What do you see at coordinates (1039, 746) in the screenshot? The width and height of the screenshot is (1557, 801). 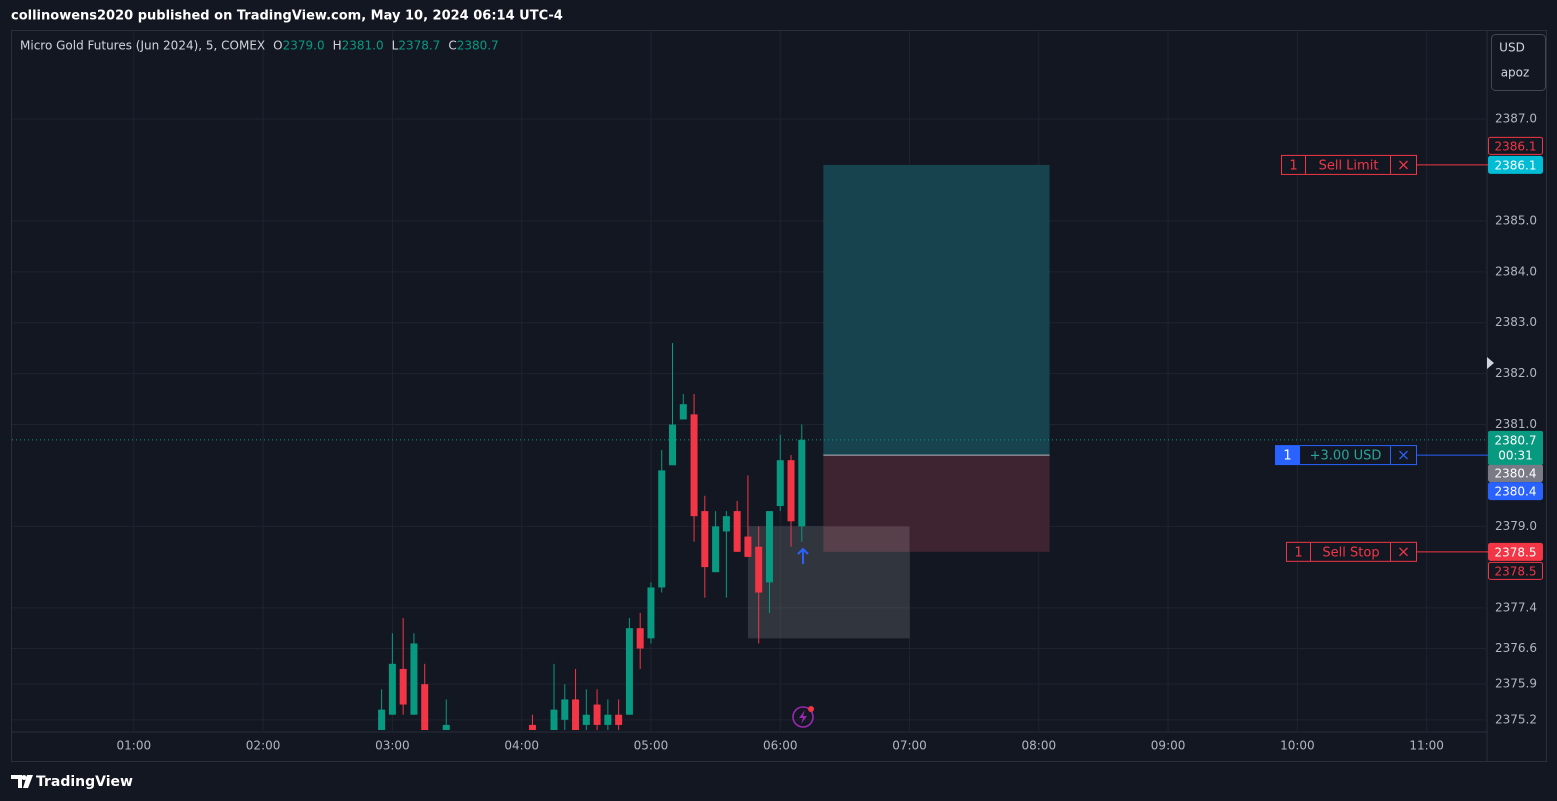 I see `x-tick-label: 08:00` at bounding box center [1039, 746].